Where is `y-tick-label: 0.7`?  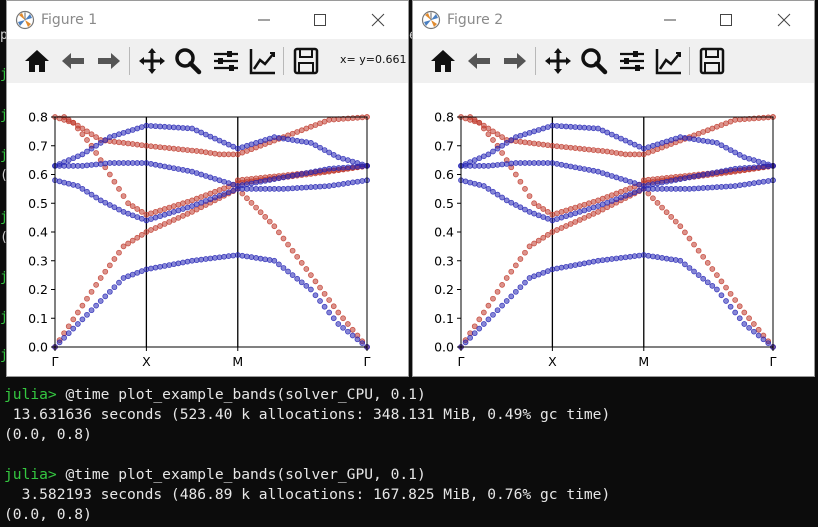
y-tick-label: 0.7 is located at coordinates (38, 145).